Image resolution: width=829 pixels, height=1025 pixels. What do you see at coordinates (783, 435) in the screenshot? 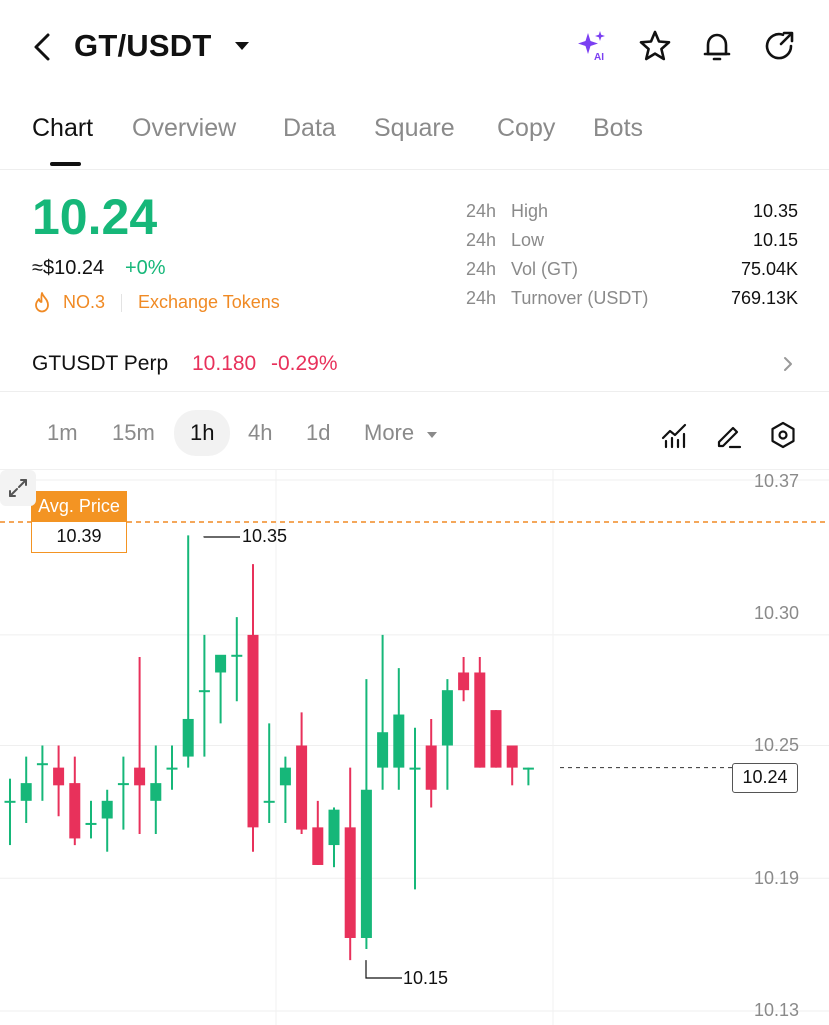
I see `settings-hexagon-icon` at bounding box center [783, 435].